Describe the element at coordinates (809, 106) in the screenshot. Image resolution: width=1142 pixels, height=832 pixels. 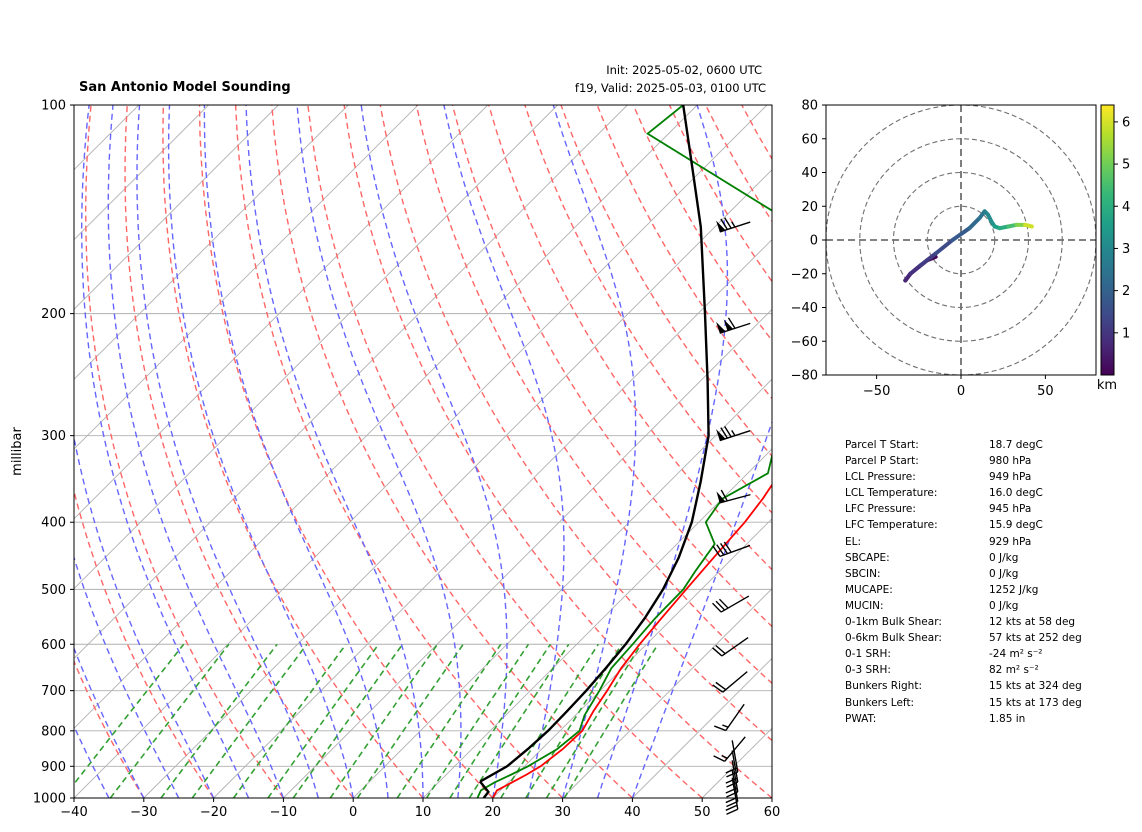
I see `hodo-y-tick-label: 80` at that location.